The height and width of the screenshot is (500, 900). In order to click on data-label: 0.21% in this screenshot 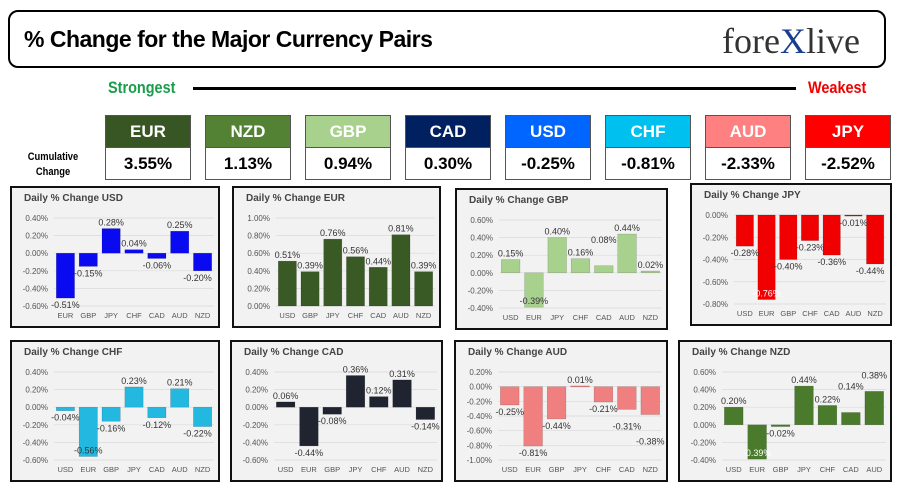, I will do `click(180, 383)`.